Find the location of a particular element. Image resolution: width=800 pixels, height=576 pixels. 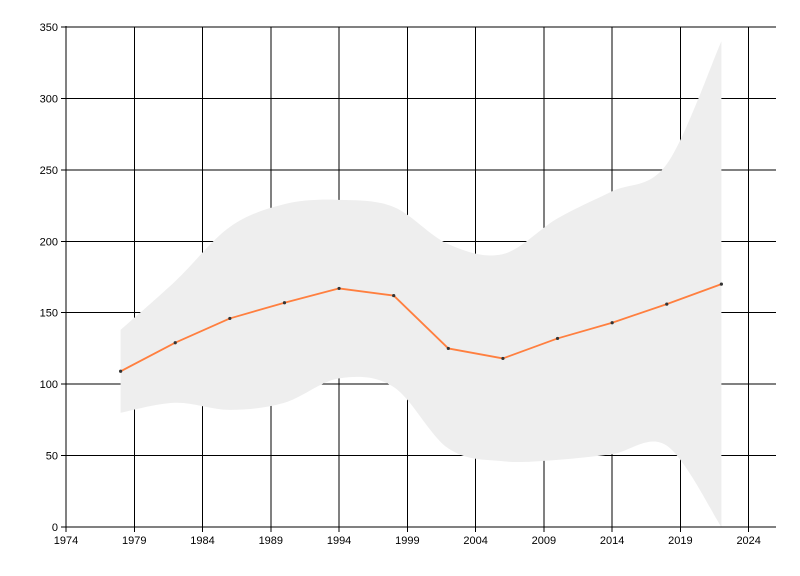

y-tick-label: 150 is located at coordinates (49, 314).